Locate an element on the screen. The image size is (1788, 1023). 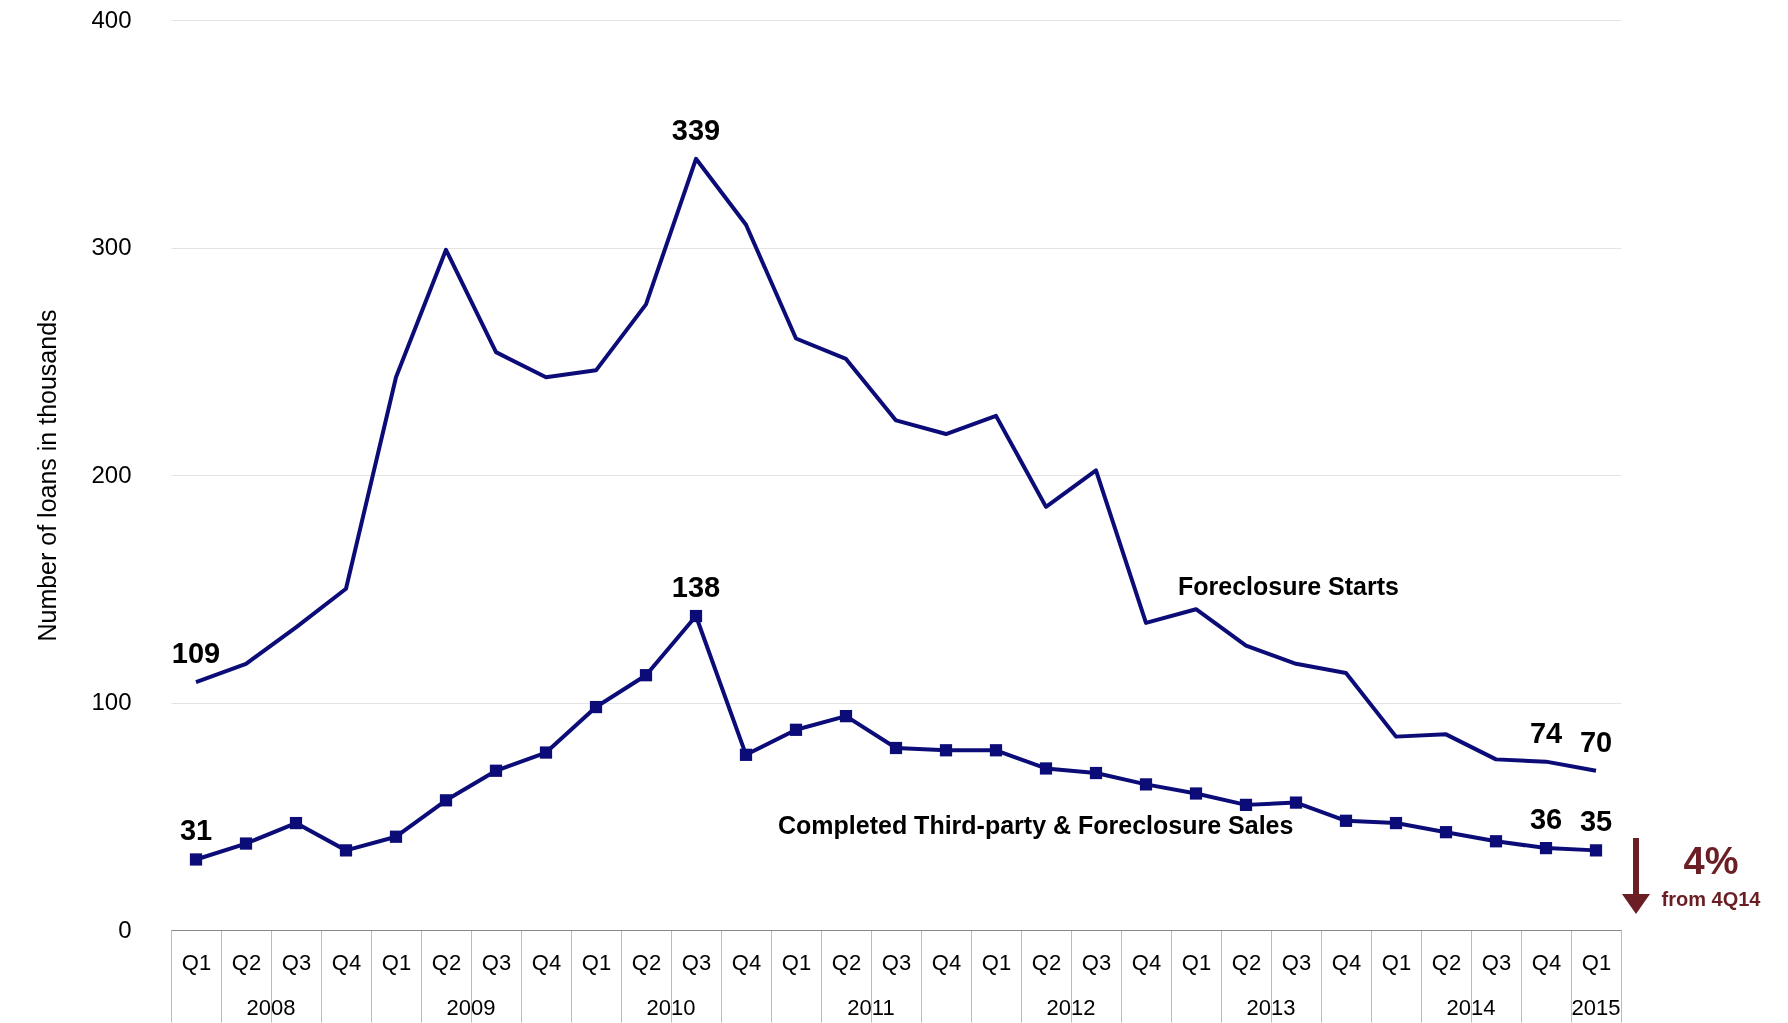
text: 2009 is located at coordinates (471, 1007).